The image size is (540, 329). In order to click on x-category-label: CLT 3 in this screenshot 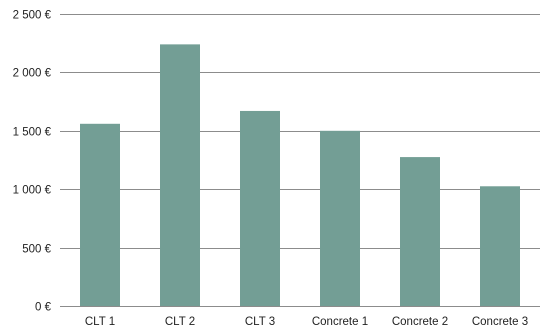, I will do `click(260, 322)`.